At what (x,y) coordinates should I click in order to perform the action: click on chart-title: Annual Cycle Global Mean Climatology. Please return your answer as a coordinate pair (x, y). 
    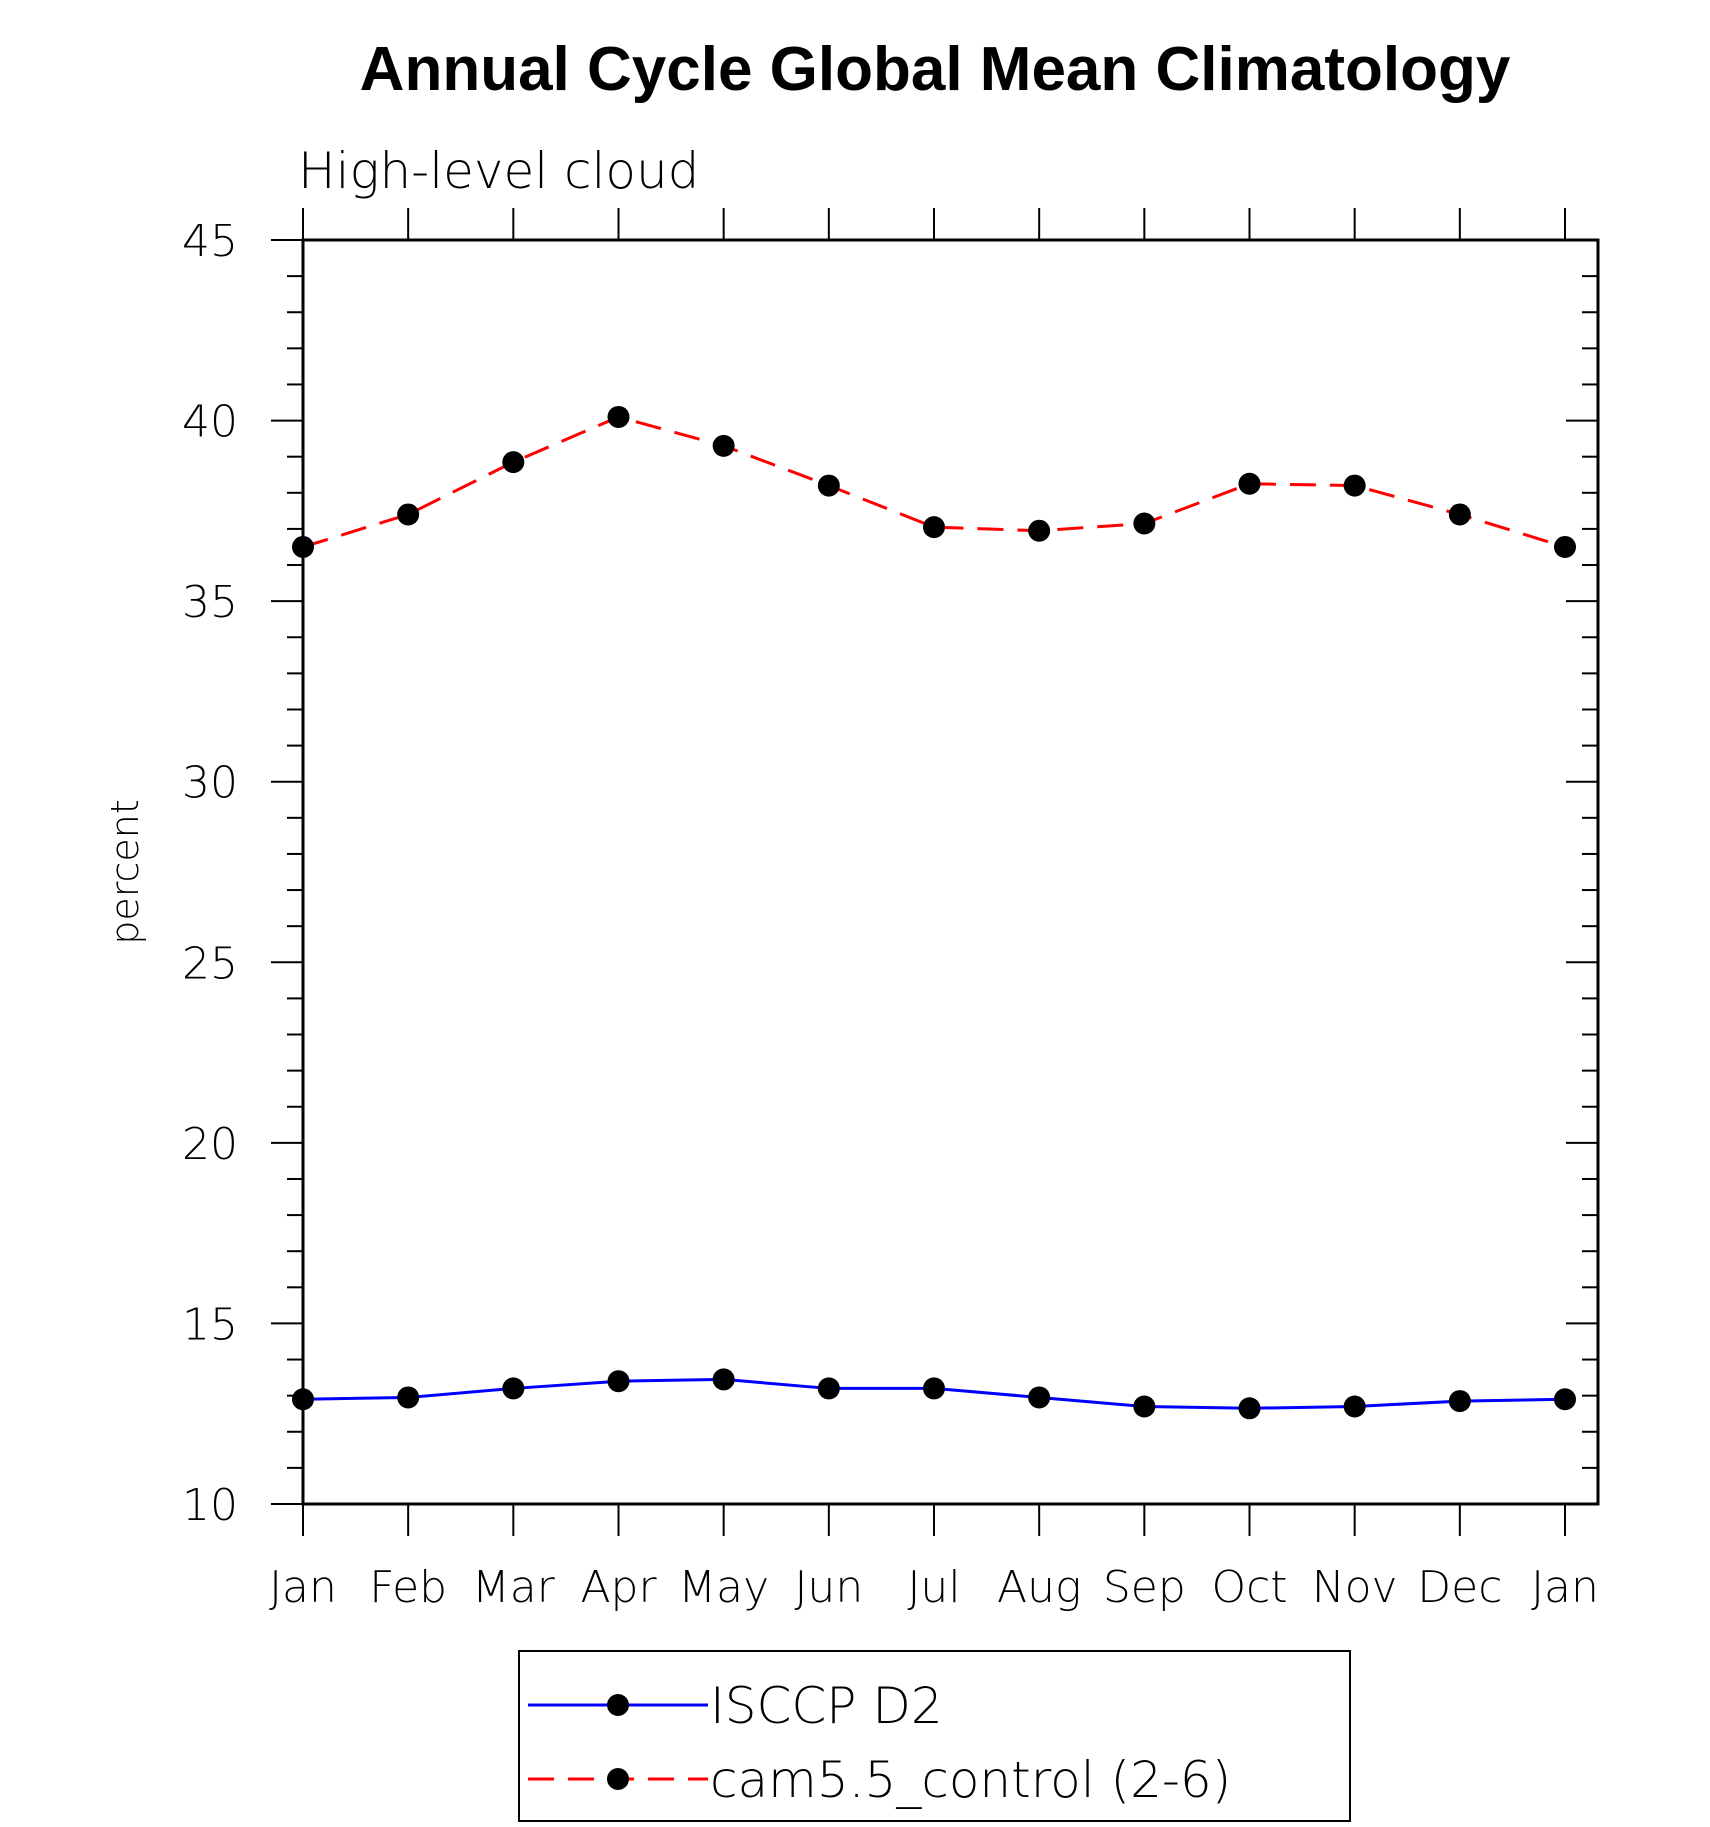
    Looking at the image, I should click on (935, 69).